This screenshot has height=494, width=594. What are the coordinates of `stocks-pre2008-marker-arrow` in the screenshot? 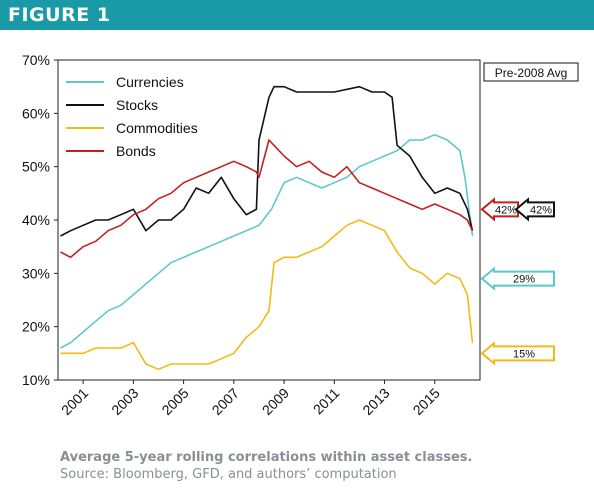 It's located at (534, 209).